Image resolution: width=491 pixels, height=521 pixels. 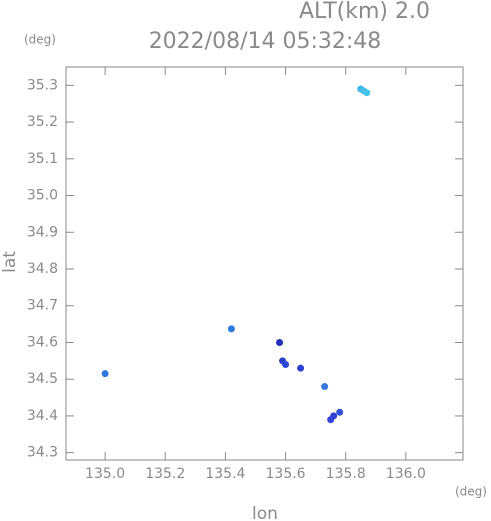 I want to click on x-tick-label: 135.0, so click(x=105, y=474).